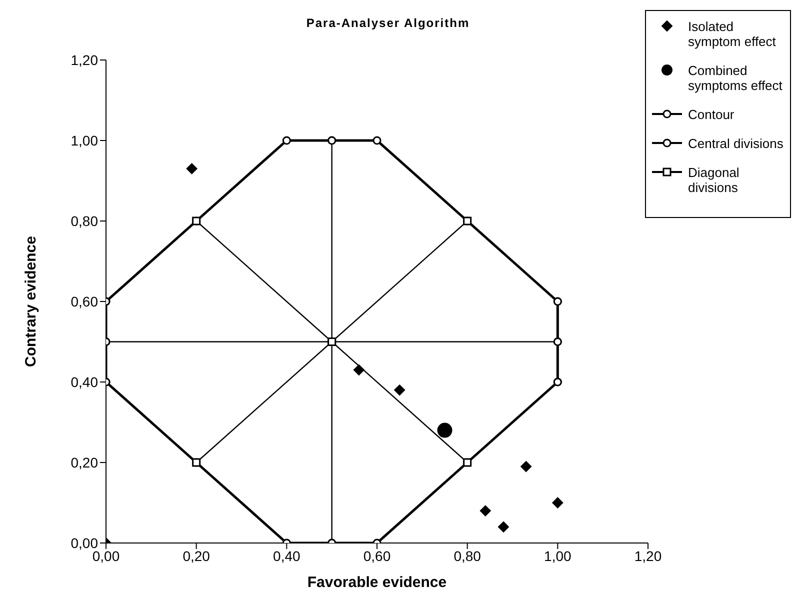 Image resolution: width=799 pixels, height=609 pixels. Describe the element at coordinates (84, 60) in the screenshot. I see `y-tick-label: 1,20` at that location.